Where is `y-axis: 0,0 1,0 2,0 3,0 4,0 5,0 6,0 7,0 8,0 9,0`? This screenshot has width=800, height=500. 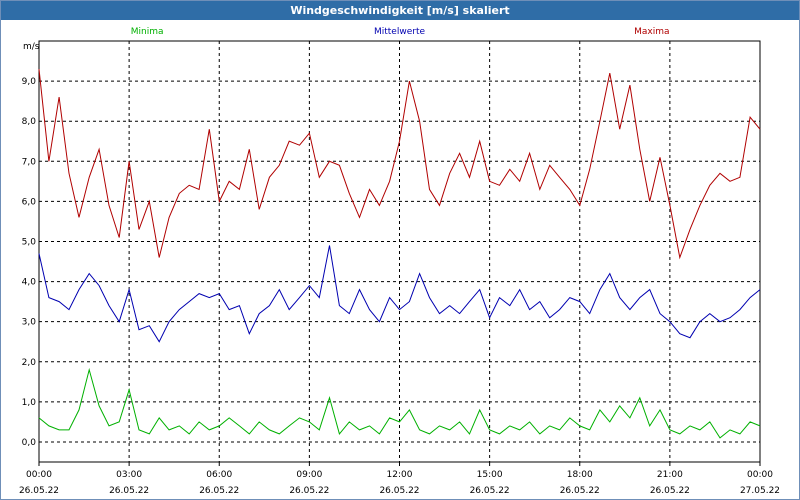
y-axis: 0,0 1,0 2,0 3,0 4,0 5,0 6,0 7,0 8,0 9,0 is located at coordinates (29, 262).